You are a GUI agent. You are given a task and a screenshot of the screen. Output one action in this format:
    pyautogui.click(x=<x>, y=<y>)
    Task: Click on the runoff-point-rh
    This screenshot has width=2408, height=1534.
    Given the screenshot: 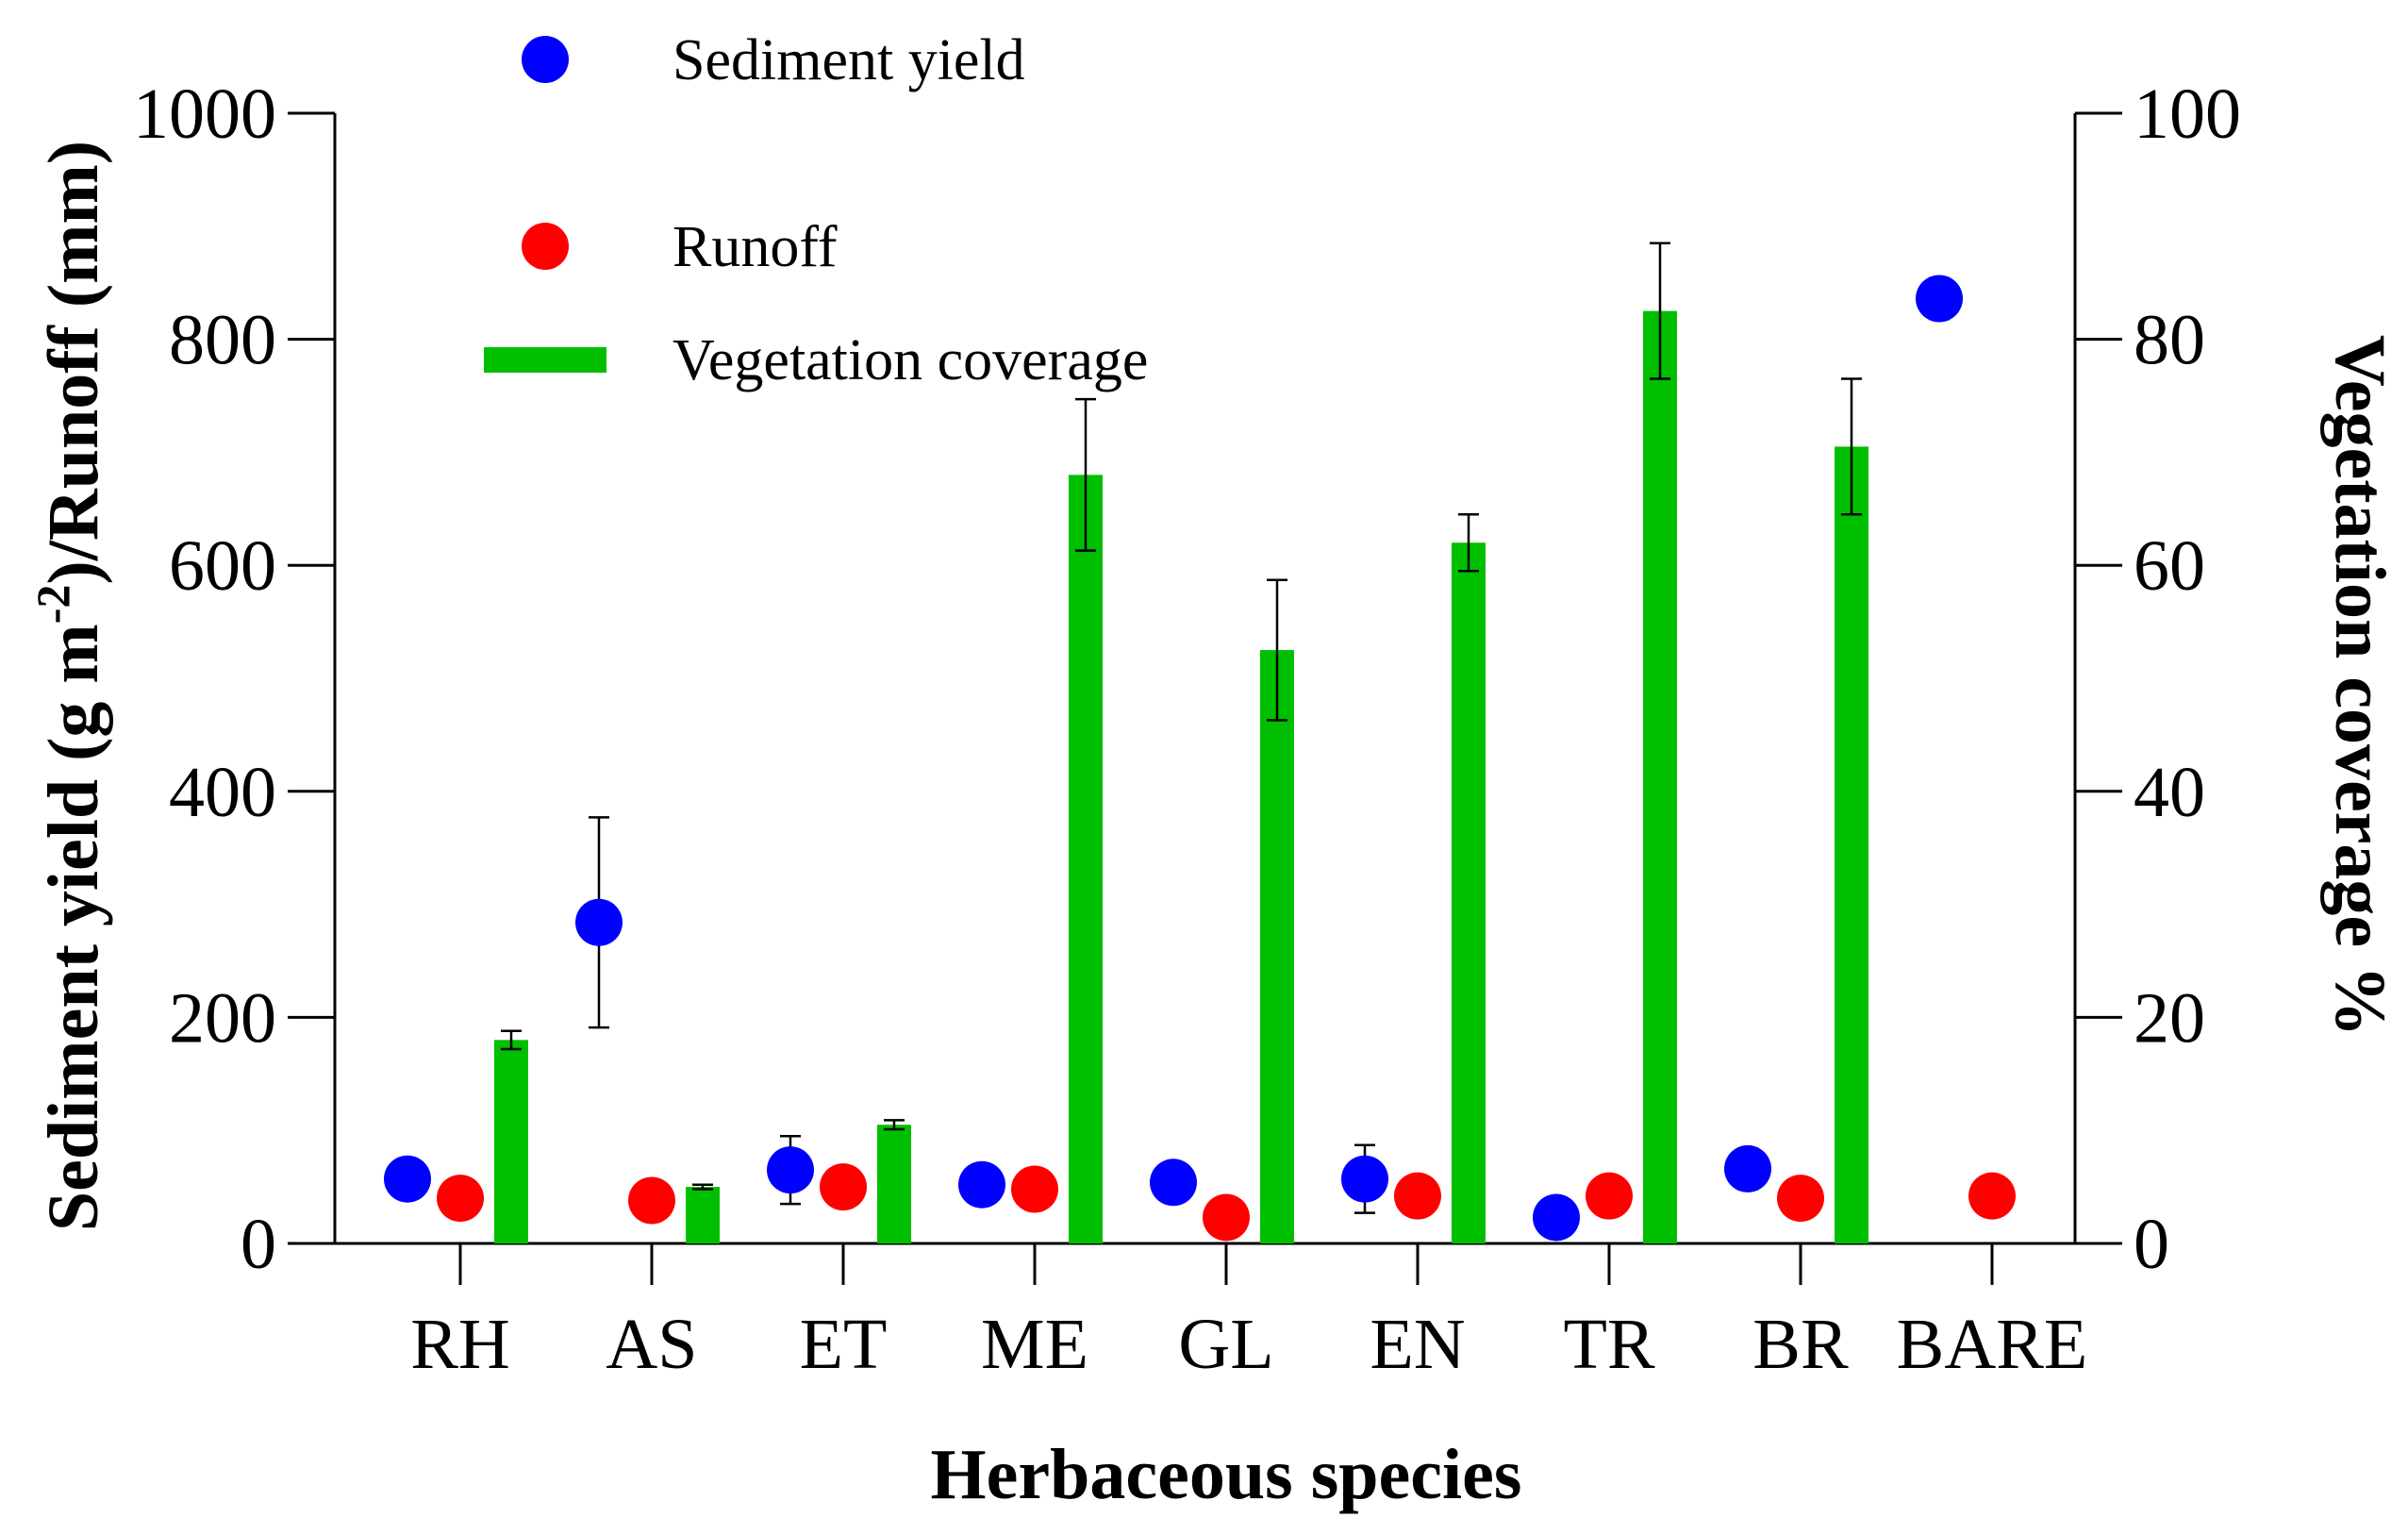 What is the action you would take?
    pyautogui.click(x=461, y=1199)
    